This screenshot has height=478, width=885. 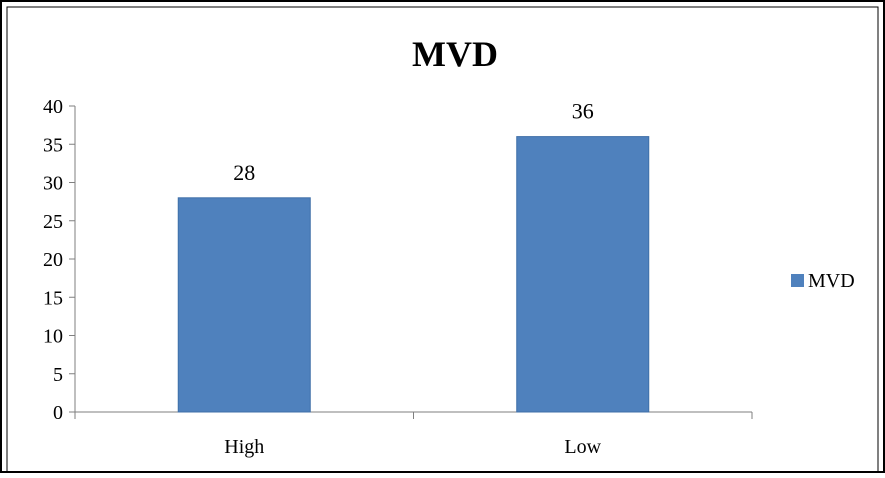 I want to click on x-axis: High Low, so click(x=413, y=434).